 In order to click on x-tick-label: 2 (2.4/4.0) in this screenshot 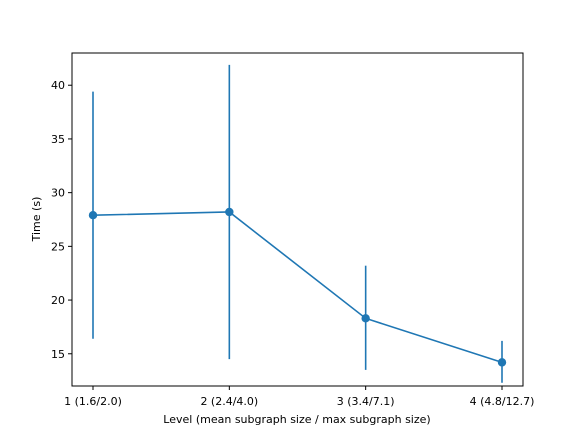, I will do `click(229, 401)`.